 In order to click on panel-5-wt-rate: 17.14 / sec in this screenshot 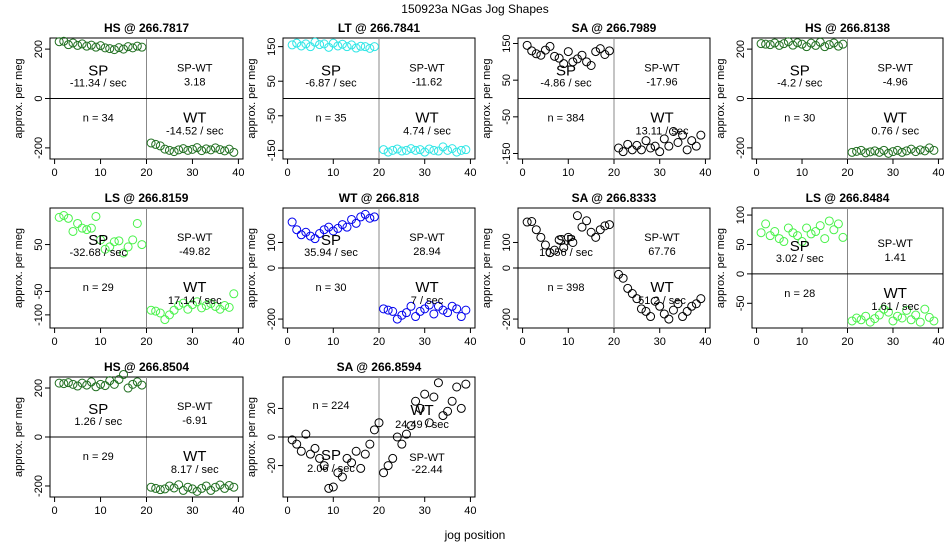, I will do `click(195, 301)`.